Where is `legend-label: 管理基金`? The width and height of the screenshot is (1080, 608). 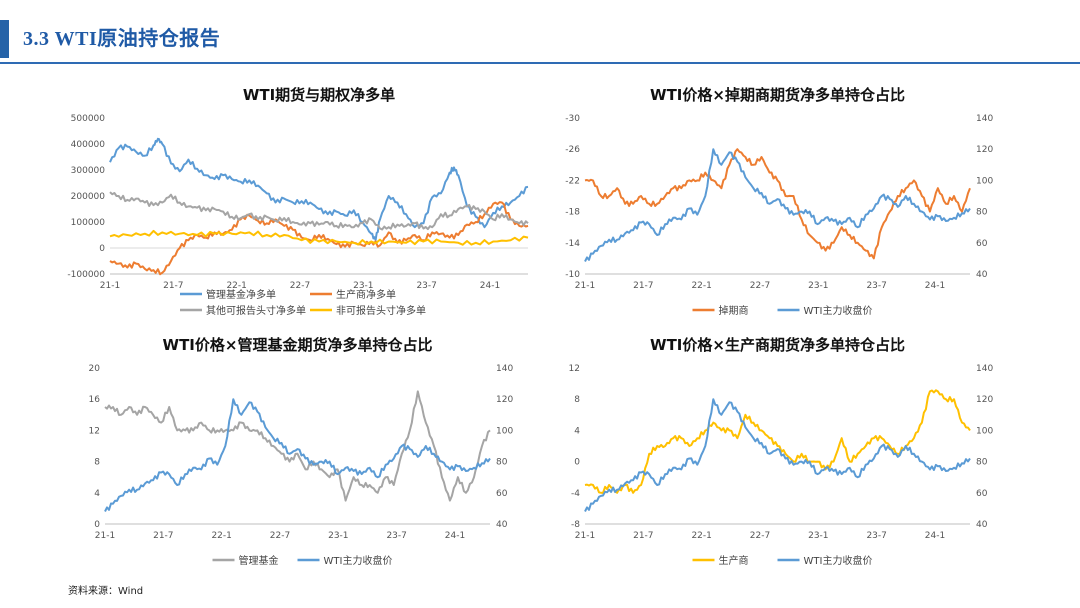 legend-label: 管理基金 is located at coordinates (259, 560).